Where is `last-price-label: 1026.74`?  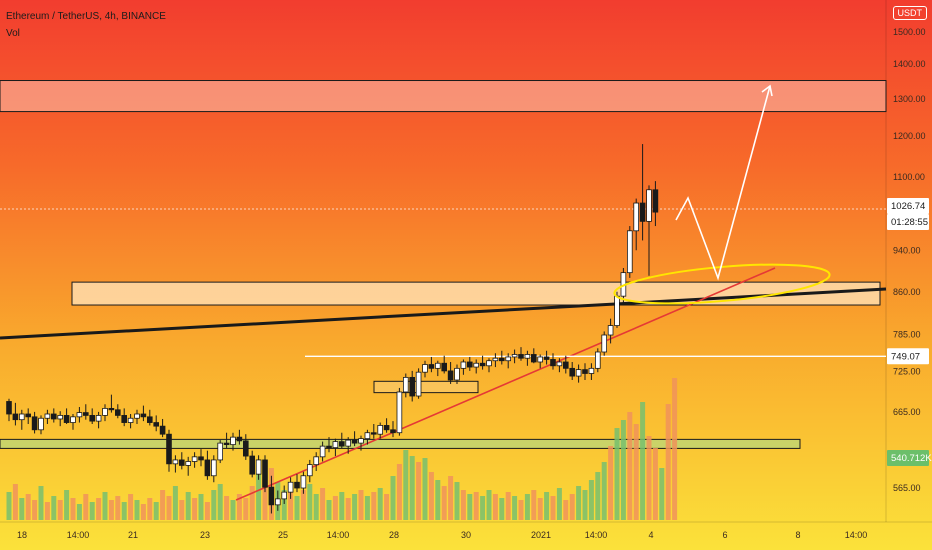
last-price-label: 1026.74 is located at coordinates (908, 206).